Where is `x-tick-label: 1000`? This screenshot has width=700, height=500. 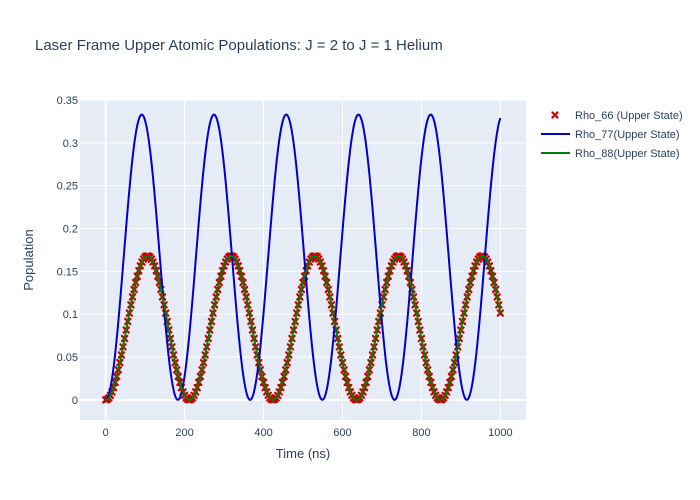
x-tick-label: 1000 is located at coordinates (500, 433).